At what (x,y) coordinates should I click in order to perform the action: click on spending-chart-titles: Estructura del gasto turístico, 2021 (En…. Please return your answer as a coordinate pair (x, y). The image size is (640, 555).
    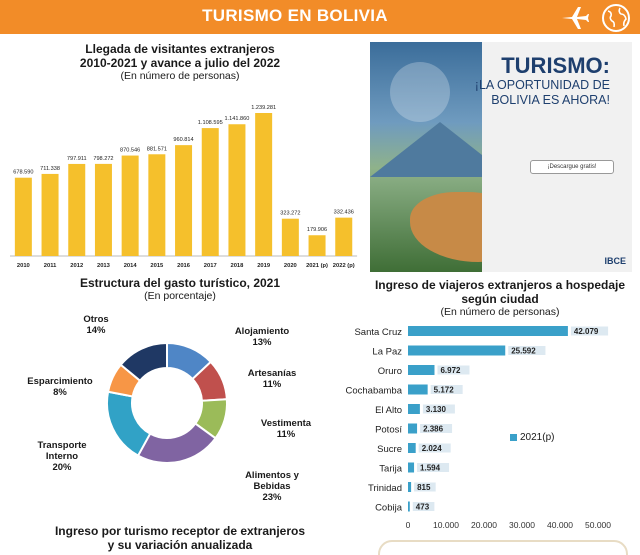
    Looking at the image, I should click on (180, 289).